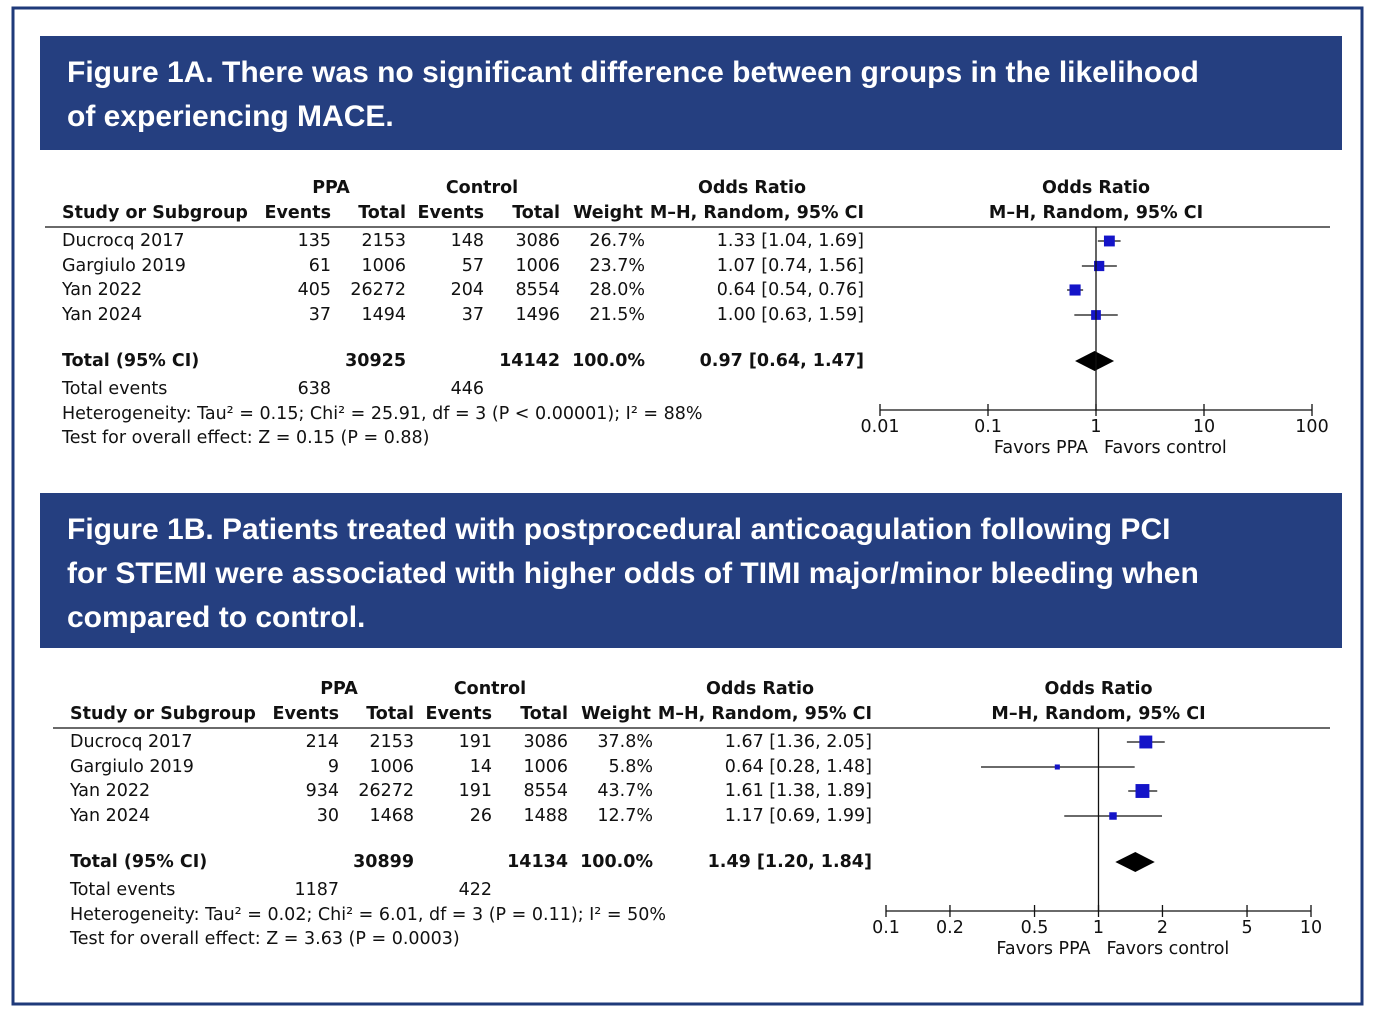 Image resolution: width=1377 pixels, height=1016 pixels. I want to click on favors-left: Favors PPA, so click(1041, 448).